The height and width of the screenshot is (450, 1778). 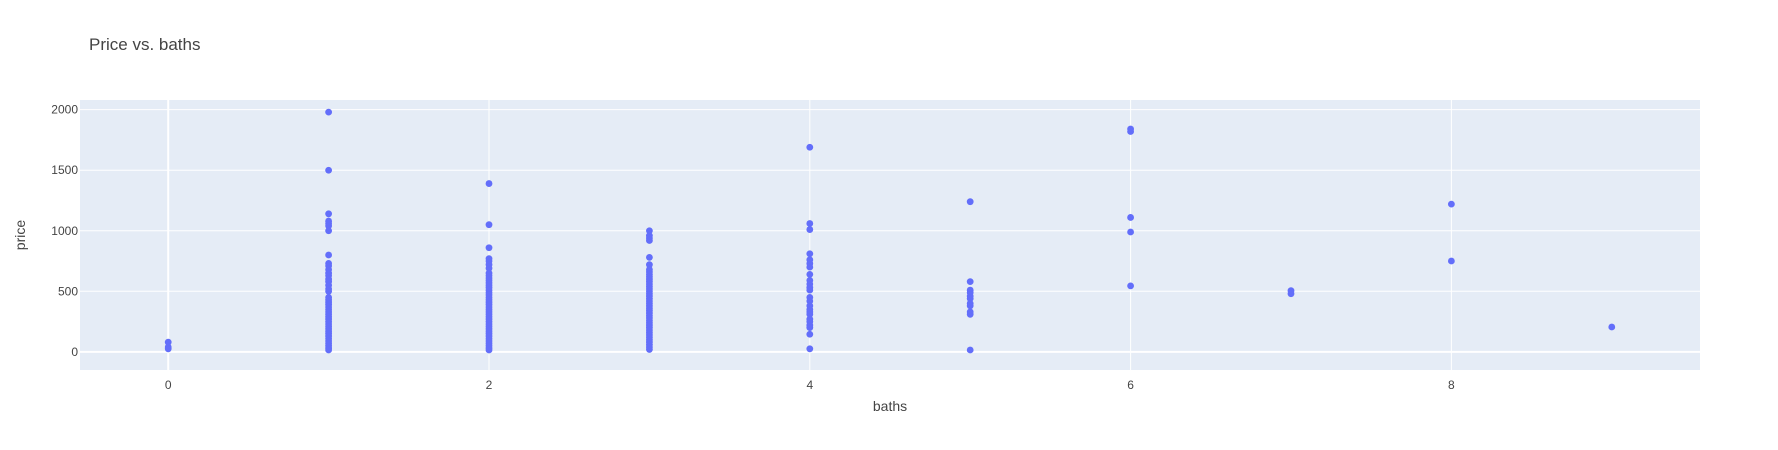 What do you see at coordinates (1451, 385) in the screenshot?
I see `x-tick-label: 8` at bounding box center [1451, 385].